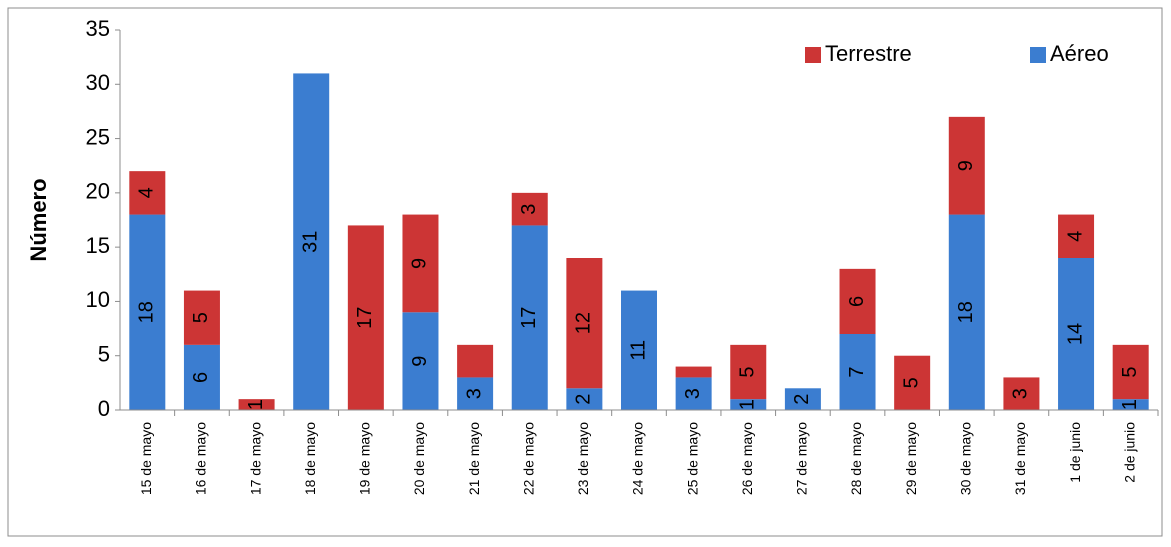  I want to click on x-tick-label: 15 de mayo, so click(146, 458).